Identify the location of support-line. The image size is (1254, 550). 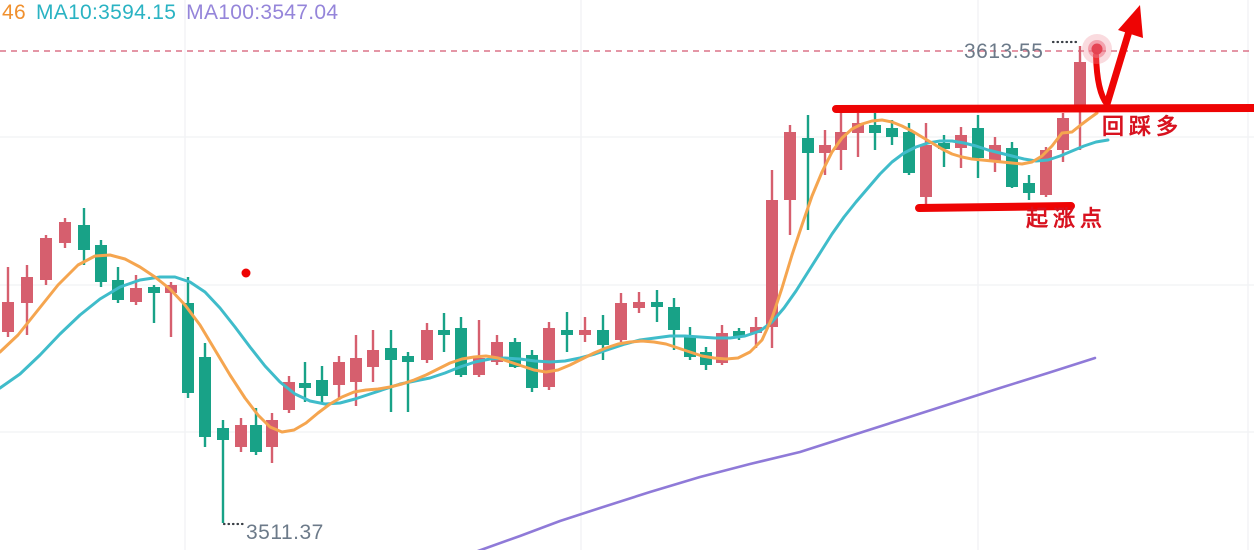
(995, 207).